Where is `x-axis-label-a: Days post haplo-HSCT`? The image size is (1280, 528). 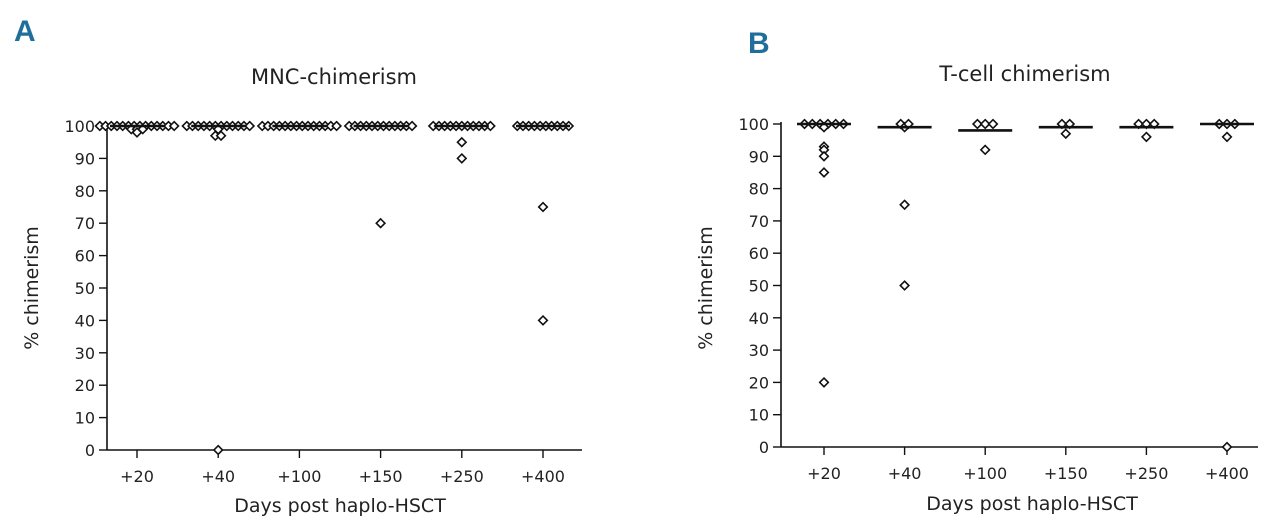 x-axis-label-a: Days post haplo-HSCT is located at coordinates (340, 506).